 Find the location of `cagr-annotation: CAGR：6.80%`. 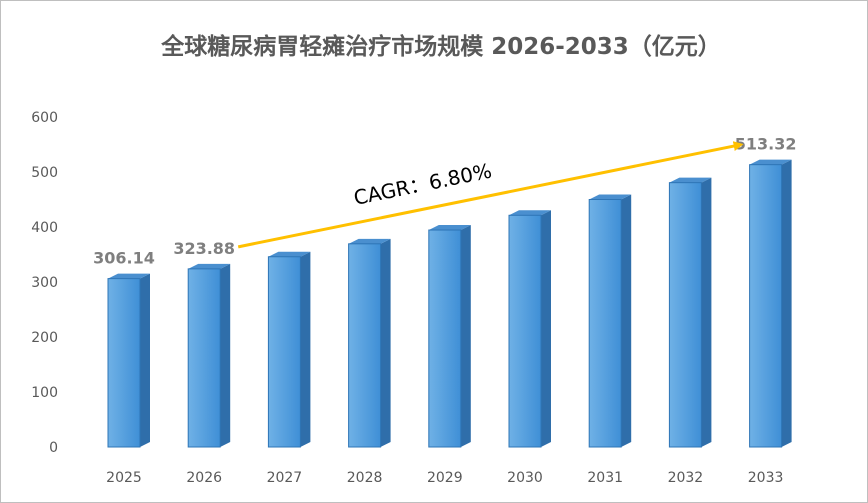

cagr-annotation: CAGR：6.80% is located at coordinates (490, 195).